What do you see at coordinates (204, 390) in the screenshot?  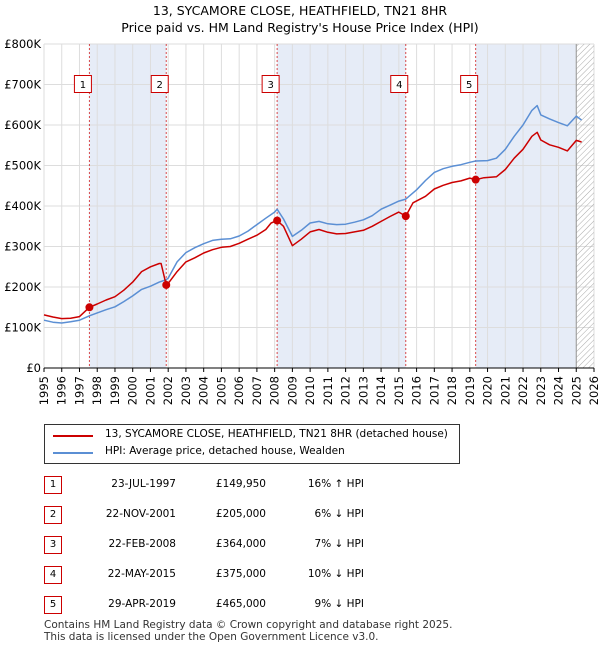 I see `x-tick-label: 2004` at bounding box center [204, 390].